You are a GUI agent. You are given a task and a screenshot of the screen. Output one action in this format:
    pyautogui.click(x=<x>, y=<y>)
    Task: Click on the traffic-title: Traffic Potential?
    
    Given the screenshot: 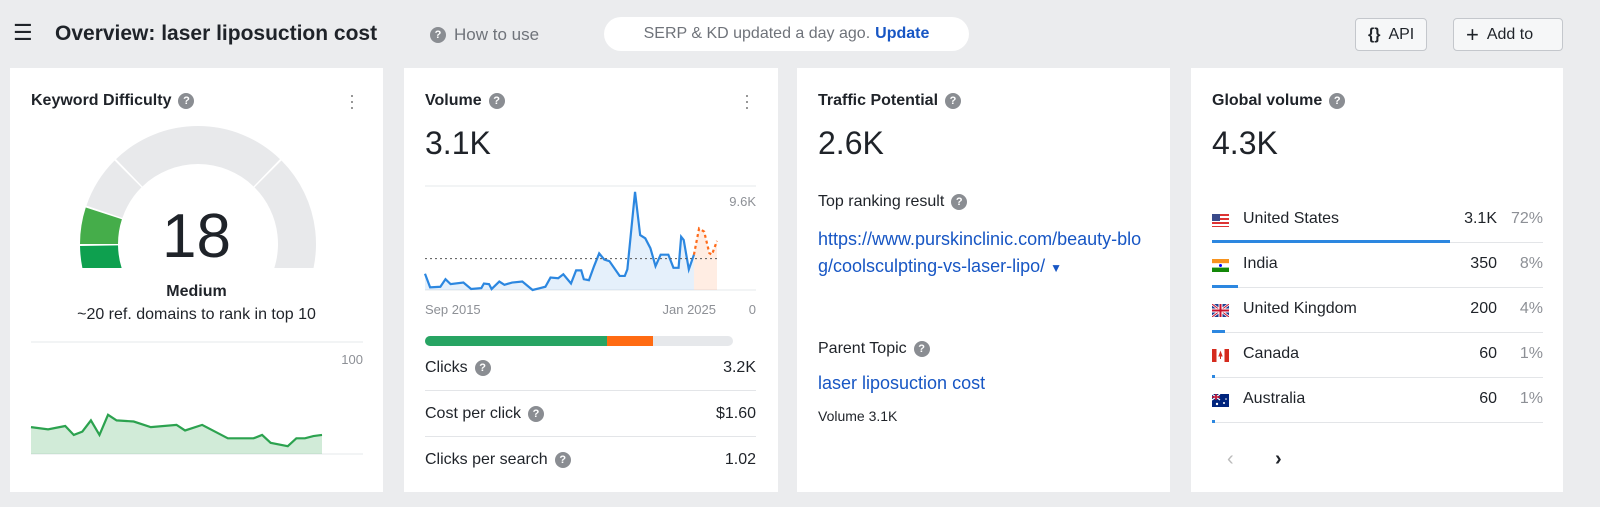 What is the action you would take?
    pyautogui.click(x=890, y=101)
    